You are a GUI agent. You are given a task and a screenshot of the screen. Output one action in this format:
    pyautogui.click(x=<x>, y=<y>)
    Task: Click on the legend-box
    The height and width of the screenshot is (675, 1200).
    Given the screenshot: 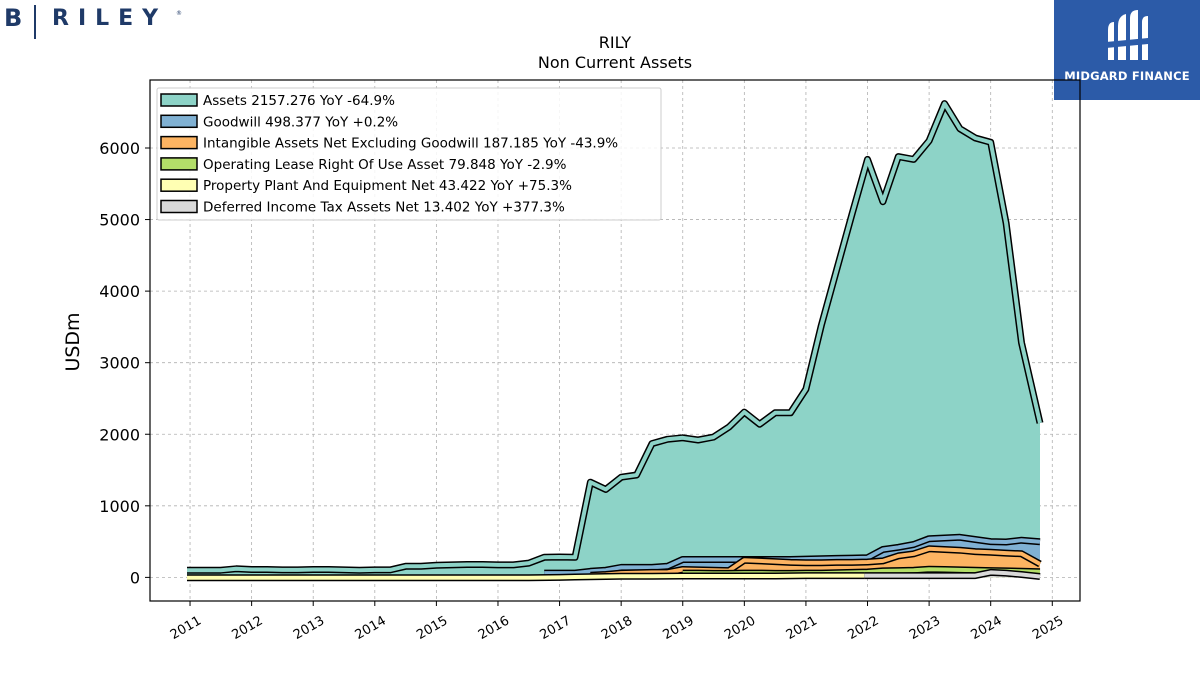 What is the action you would take?
    pyautogui.click(x=409, y=154)
    